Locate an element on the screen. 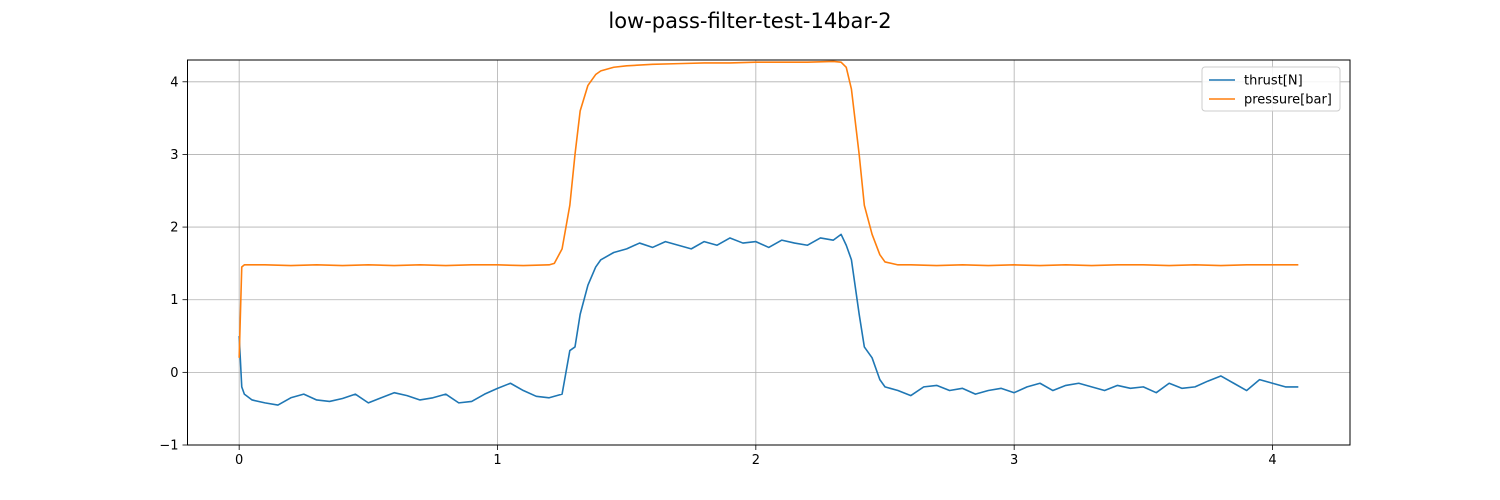 This screenshot has width=1500, height=500. y-tick-label: 0 is located at coordinates (174, 373).